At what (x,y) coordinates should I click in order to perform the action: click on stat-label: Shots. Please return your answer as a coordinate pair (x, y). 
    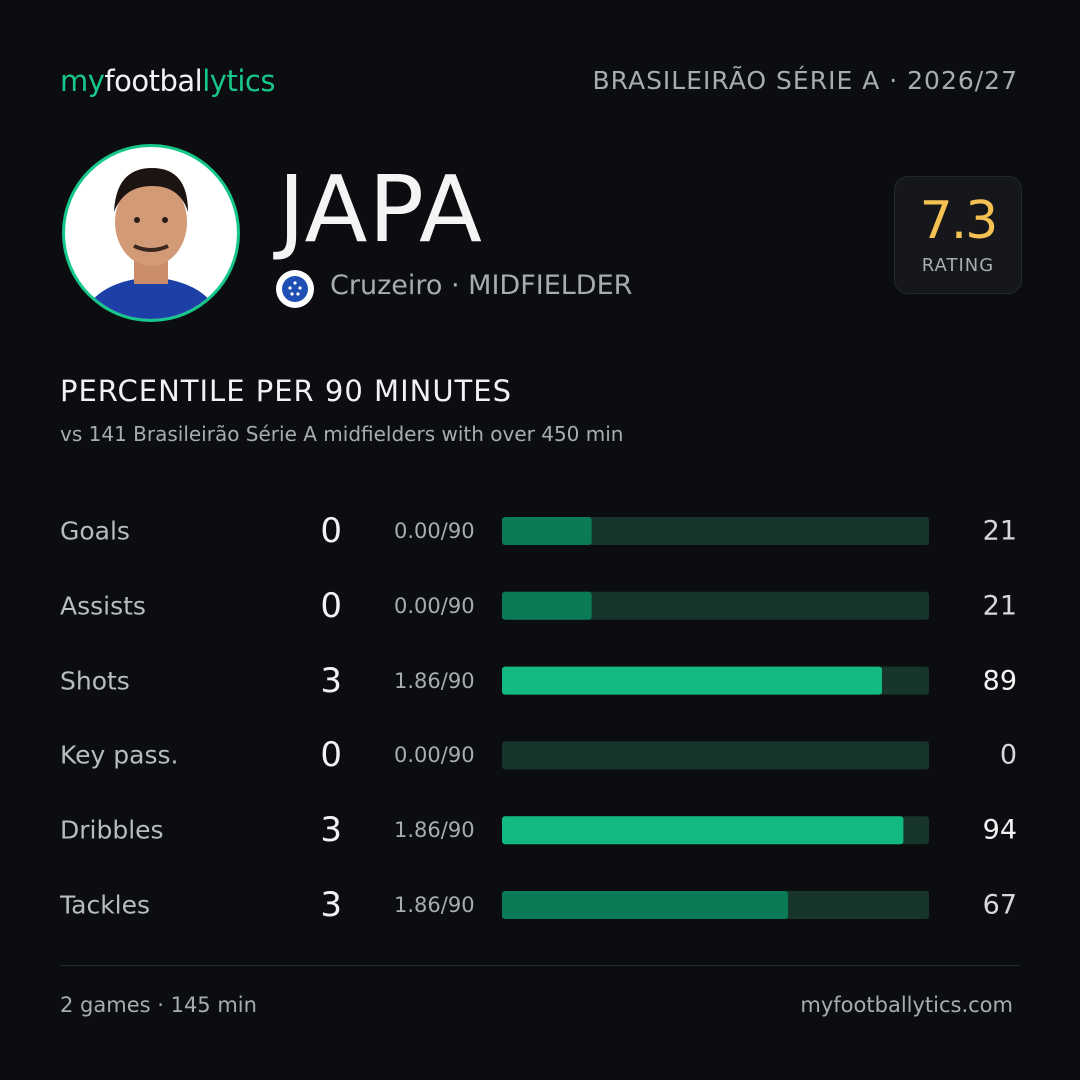
    Looking at the image, I should click on (95, 681).